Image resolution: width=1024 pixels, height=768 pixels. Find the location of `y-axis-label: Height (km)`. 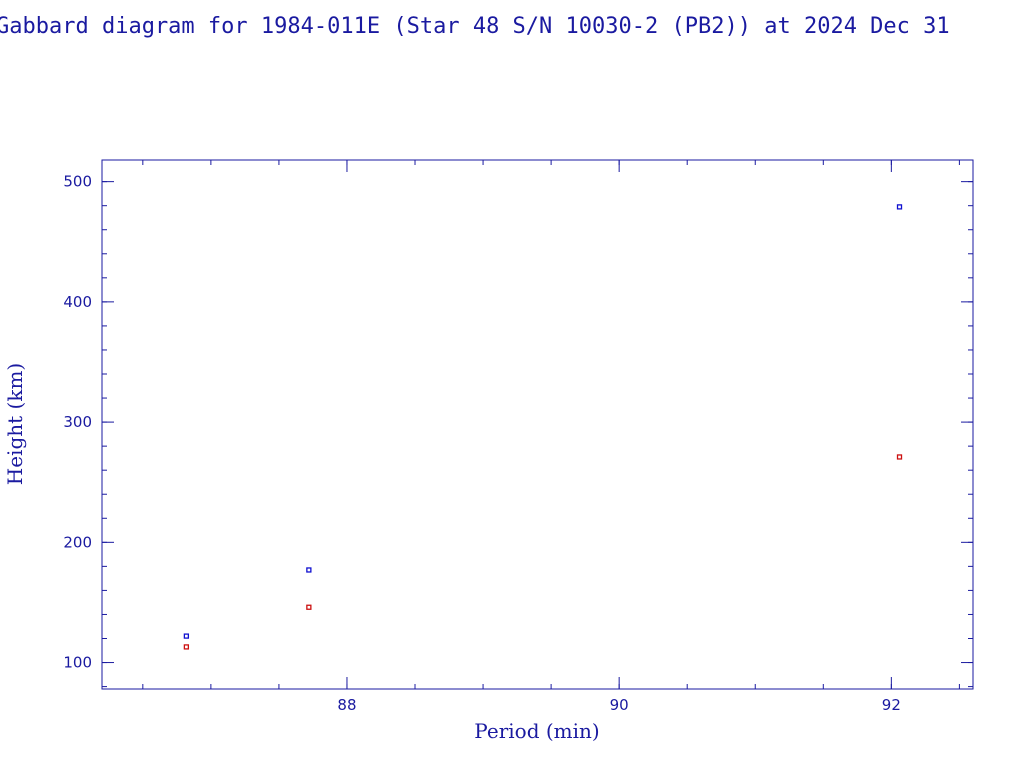

y-axis-label: Height (km) is located at coordinates (15, 424).